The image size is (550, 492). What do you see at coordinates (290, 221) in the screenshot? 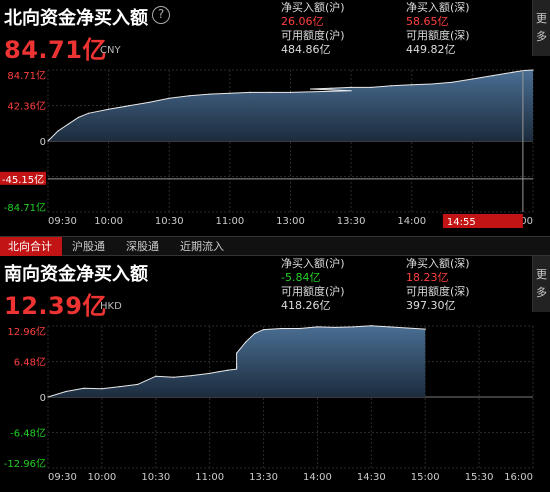
I see `x-tick-label: 13:00` at bounding box center [290, 221].